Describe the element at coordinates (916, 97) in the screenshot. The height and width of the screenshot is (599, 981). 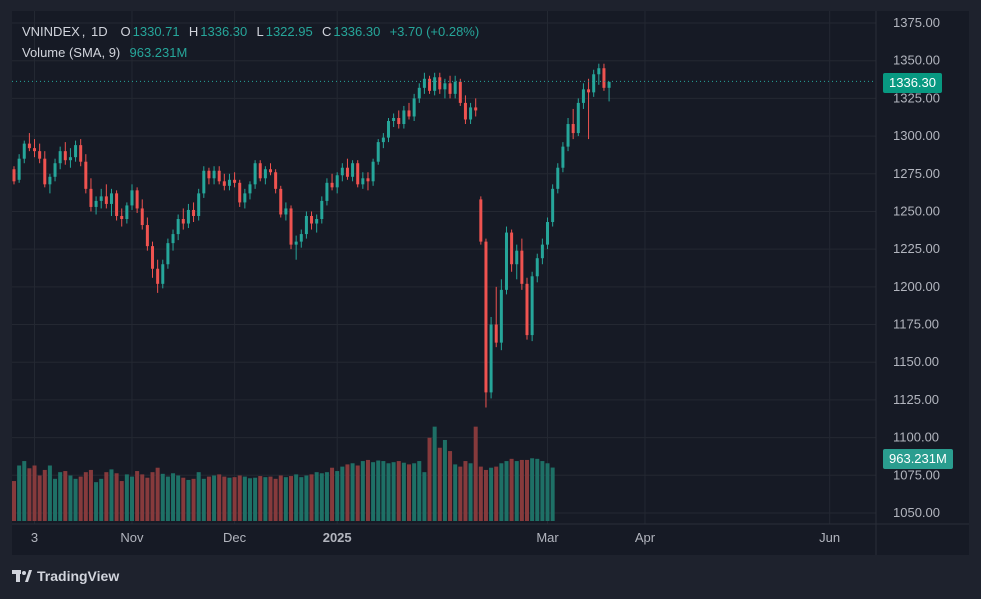
I see `y-tick-label: 1325.00` at that location.